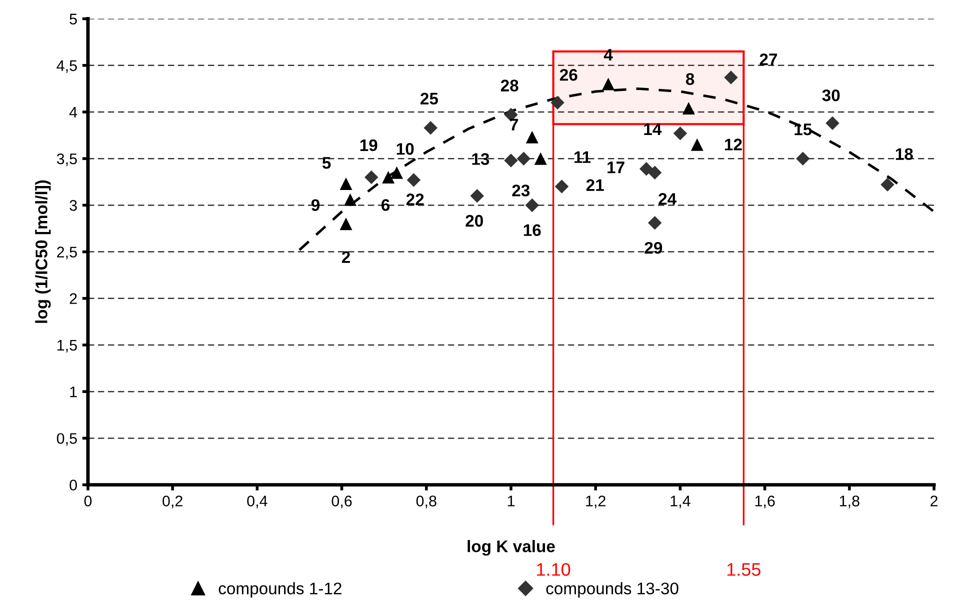 This screenshot has width=956, height=606. I want to click on annotation: 5, so click(326, 163).